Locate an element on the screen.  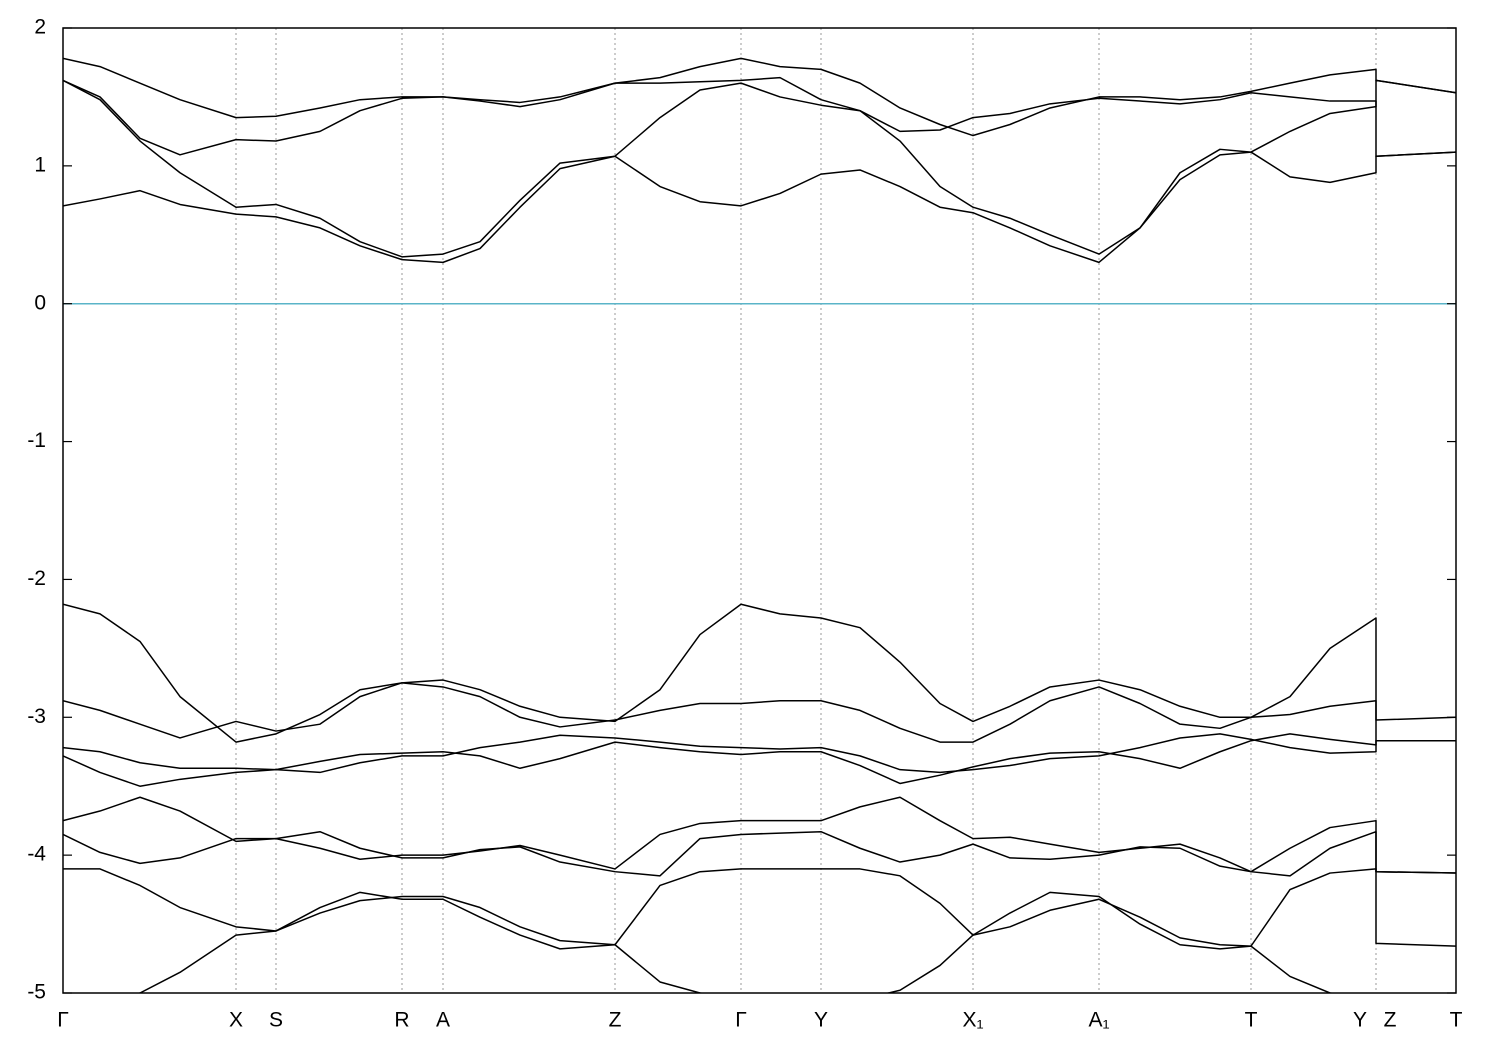
y-tick-label: -2 is located at coordinates (36, 578).